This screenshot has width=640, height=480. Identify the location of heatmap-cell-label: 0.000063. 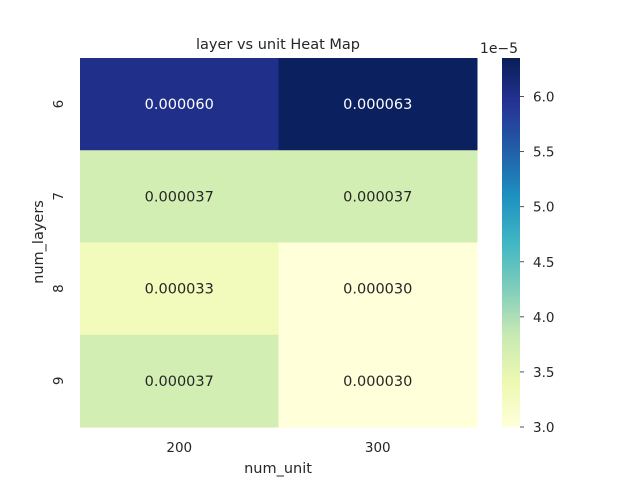
(377, 105).